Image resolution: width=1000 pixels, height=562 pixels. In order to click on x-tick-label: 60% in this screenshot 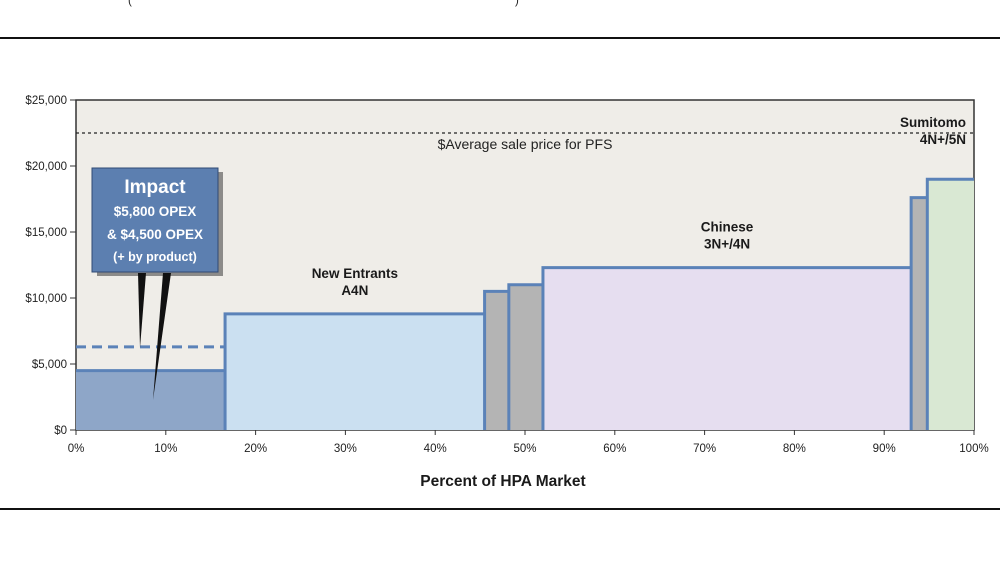, I will do `click(614, 449)`.